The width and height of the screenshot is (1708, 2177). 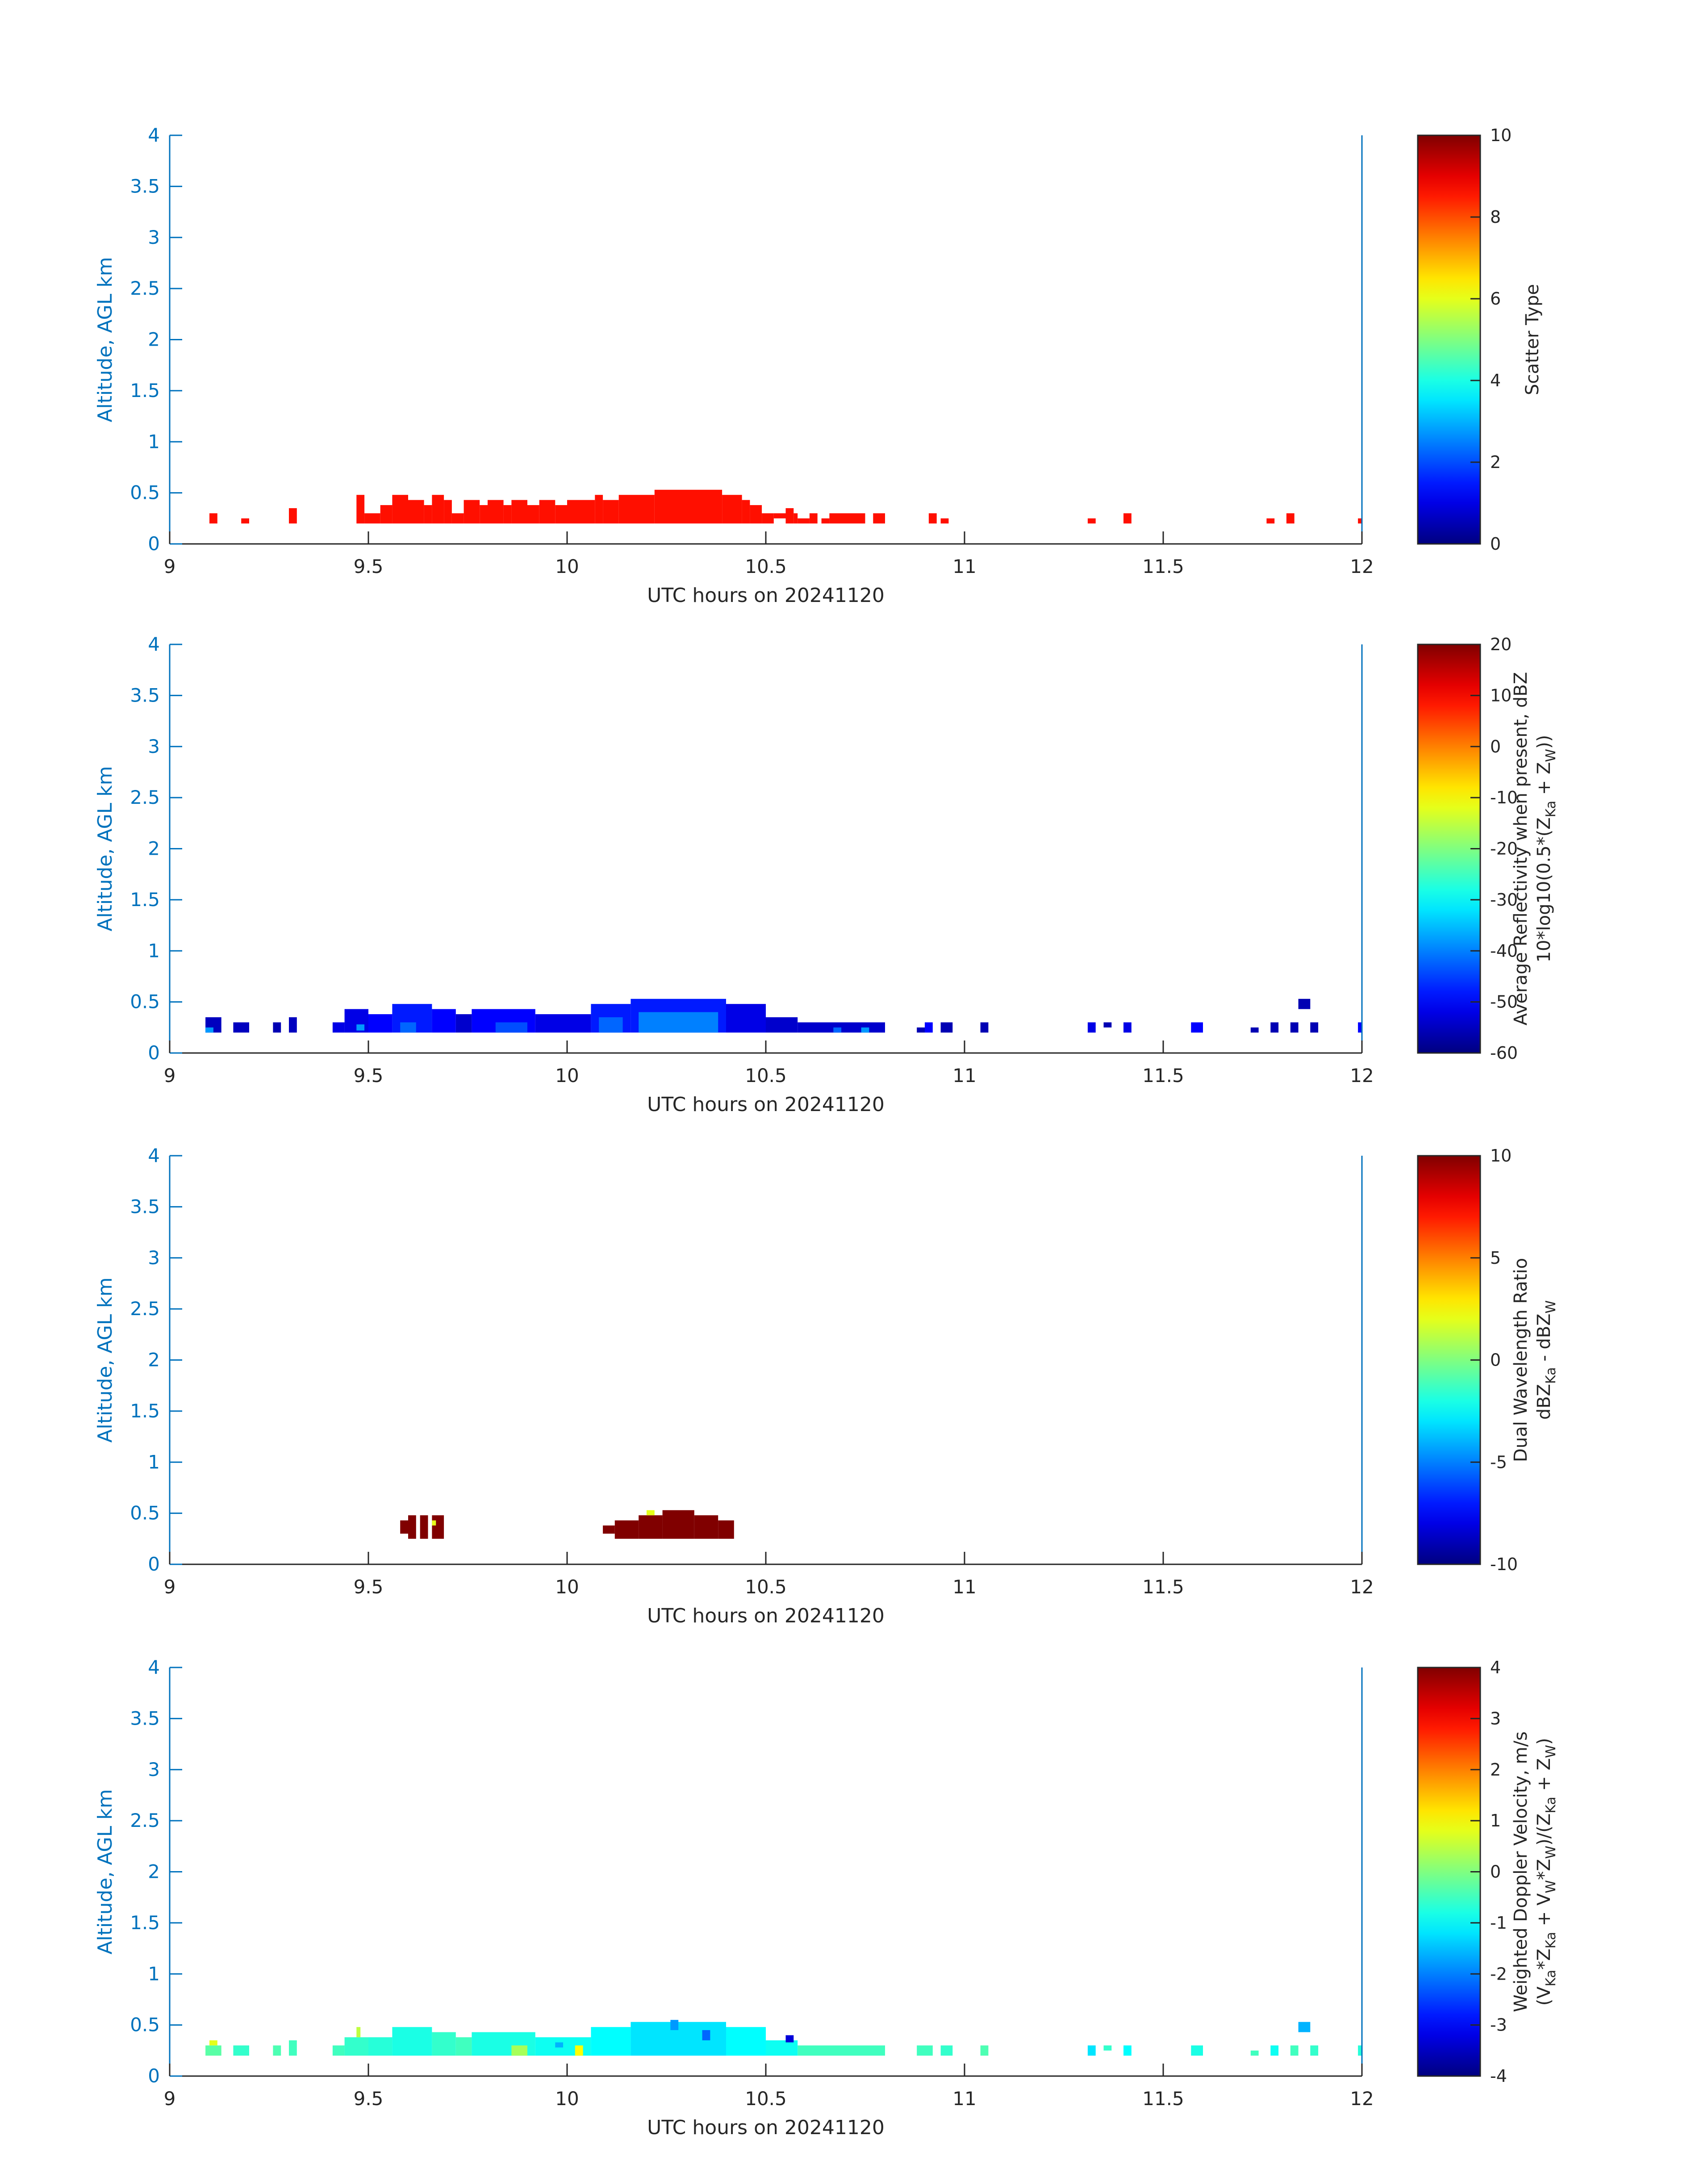 I want to click on colorbar-tick-label: -30, so click(x=1504, y=900).